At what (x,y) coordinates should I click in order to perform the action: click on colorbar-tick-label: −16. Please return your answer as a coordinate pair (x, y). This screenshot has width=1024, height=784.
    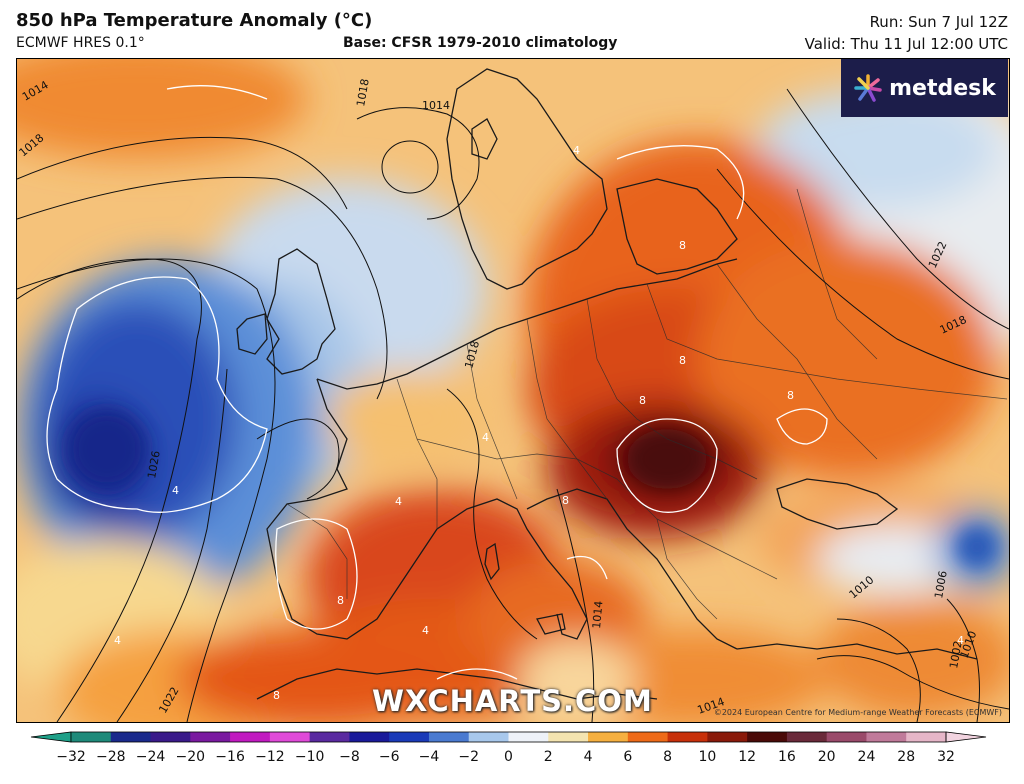
    Looking at the image, I should click on (230, 757).